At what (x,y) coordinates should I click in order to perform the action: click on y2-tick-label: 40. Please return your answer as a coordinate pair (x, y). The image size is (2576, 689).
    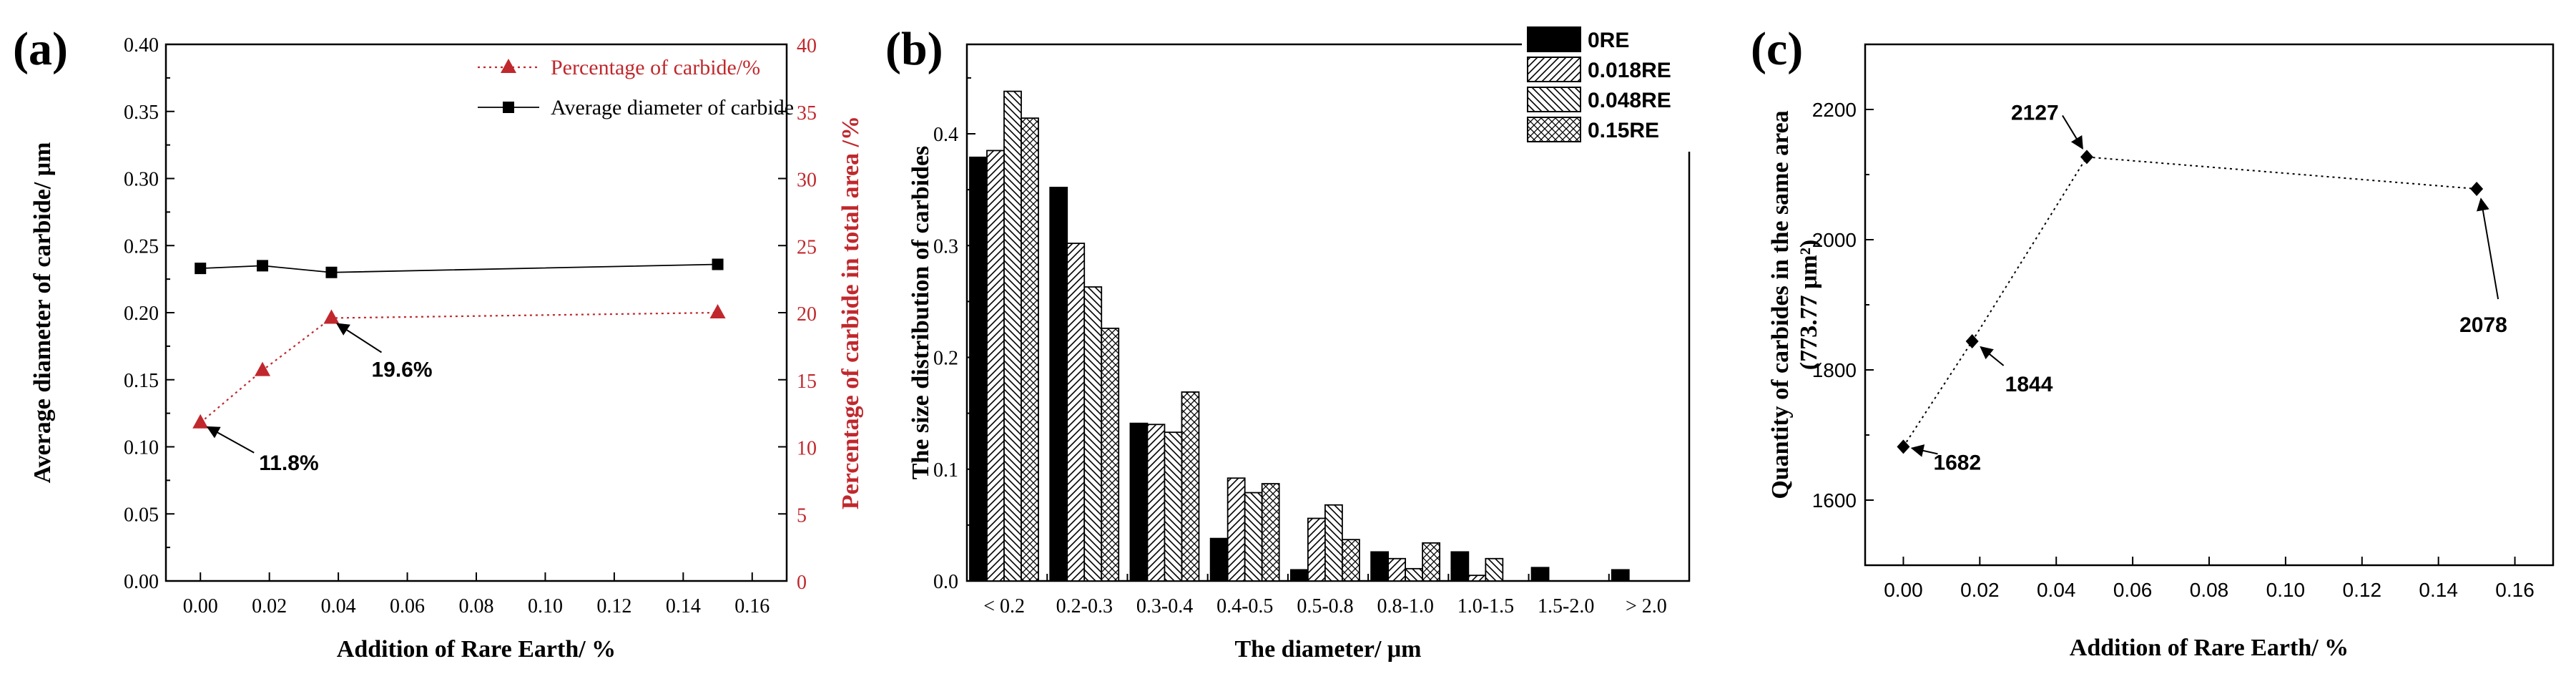
    Looking at the image, I should click on (807, 46).